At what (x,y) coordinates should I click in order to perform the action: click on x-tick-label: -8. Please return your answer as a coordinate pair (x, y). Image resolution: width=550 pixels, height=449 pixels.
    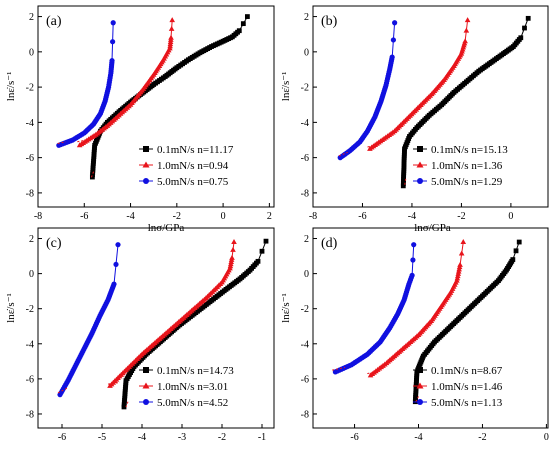
    Looking at the image, I should click on (313, 216).